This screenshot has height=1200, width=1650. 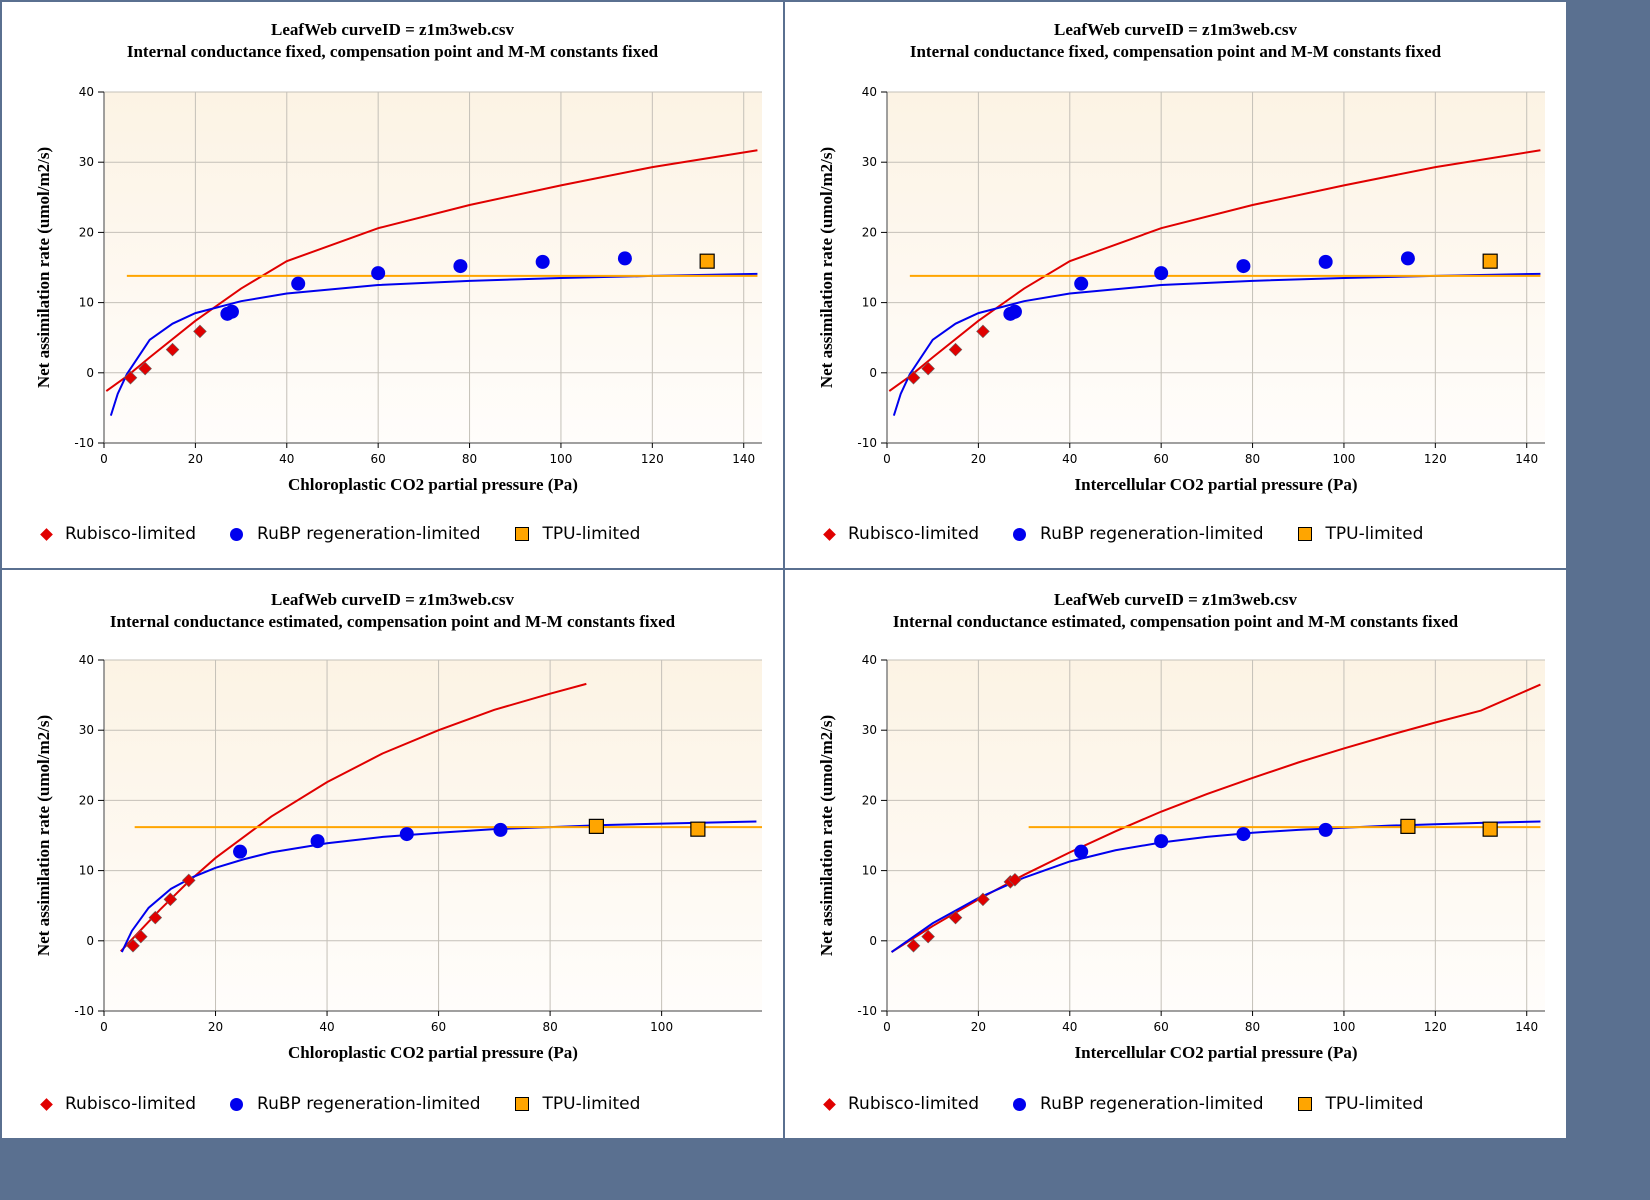 I want to click on legend-item-rubp: RuBP regeneration-limited, so click(x=1138, y=534).